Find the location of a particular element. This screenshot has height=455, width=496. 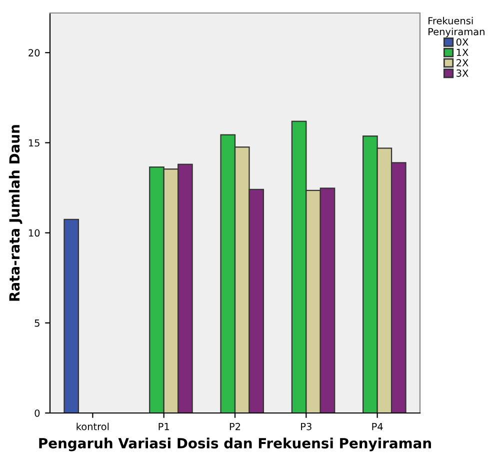

y-axis-title: Rata-rata Jumlah Daun is located at coordinates (15, 213).